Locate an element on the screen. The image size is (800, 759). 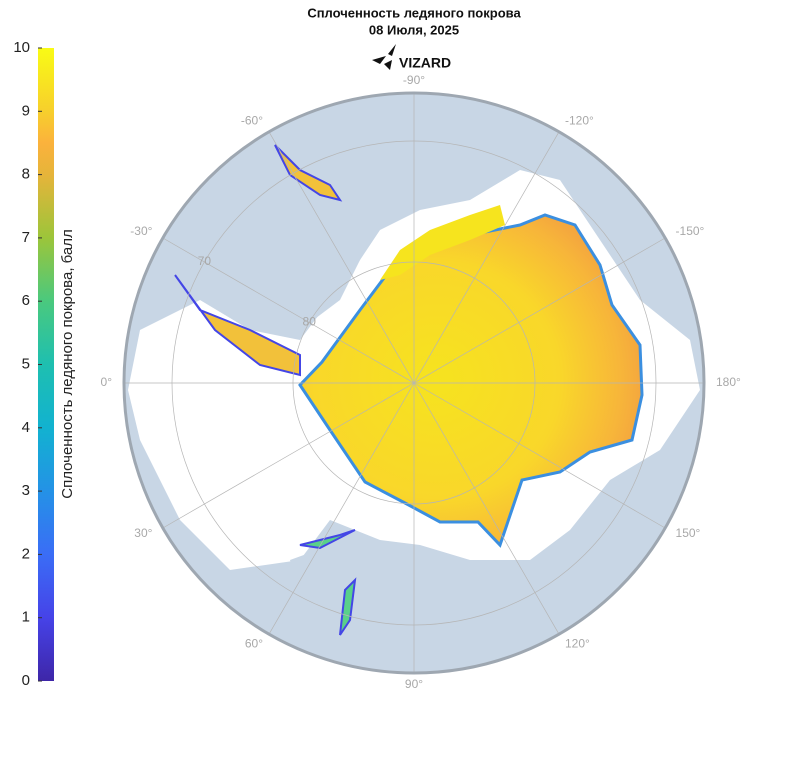
colorbar-label: Сплоченность ледяного покрова, балл is located at coordinates (67, 364).